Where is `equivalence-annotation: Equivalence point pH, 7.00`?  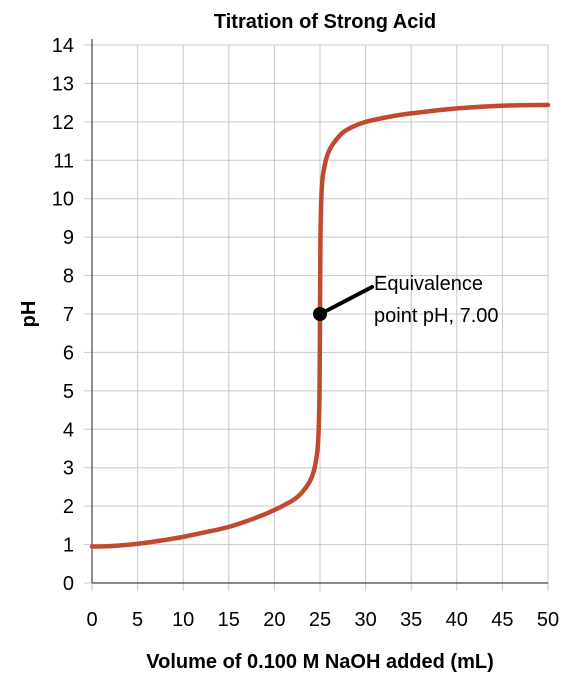 equivalence-annotation: Equivalence point pH, 7.00 is located at coordinates (406, 300).